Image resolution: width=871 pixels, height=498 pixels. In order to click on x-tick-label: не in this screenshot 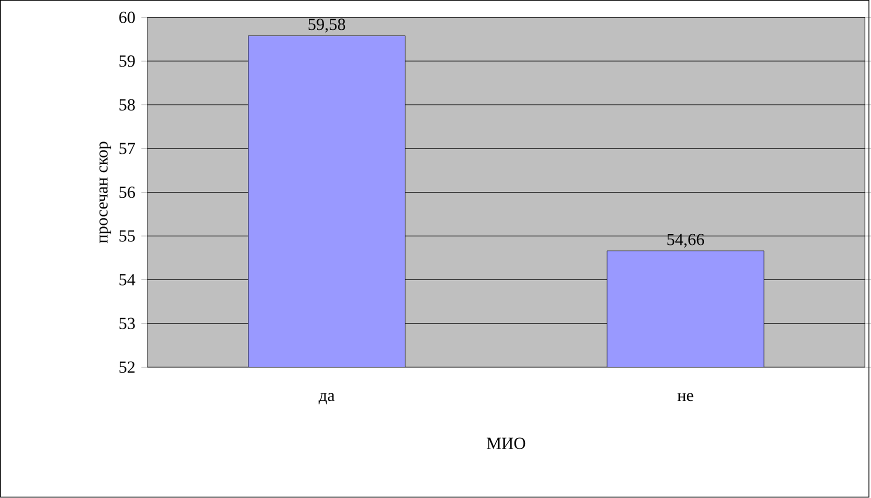, I will do `click(686, 397)`.